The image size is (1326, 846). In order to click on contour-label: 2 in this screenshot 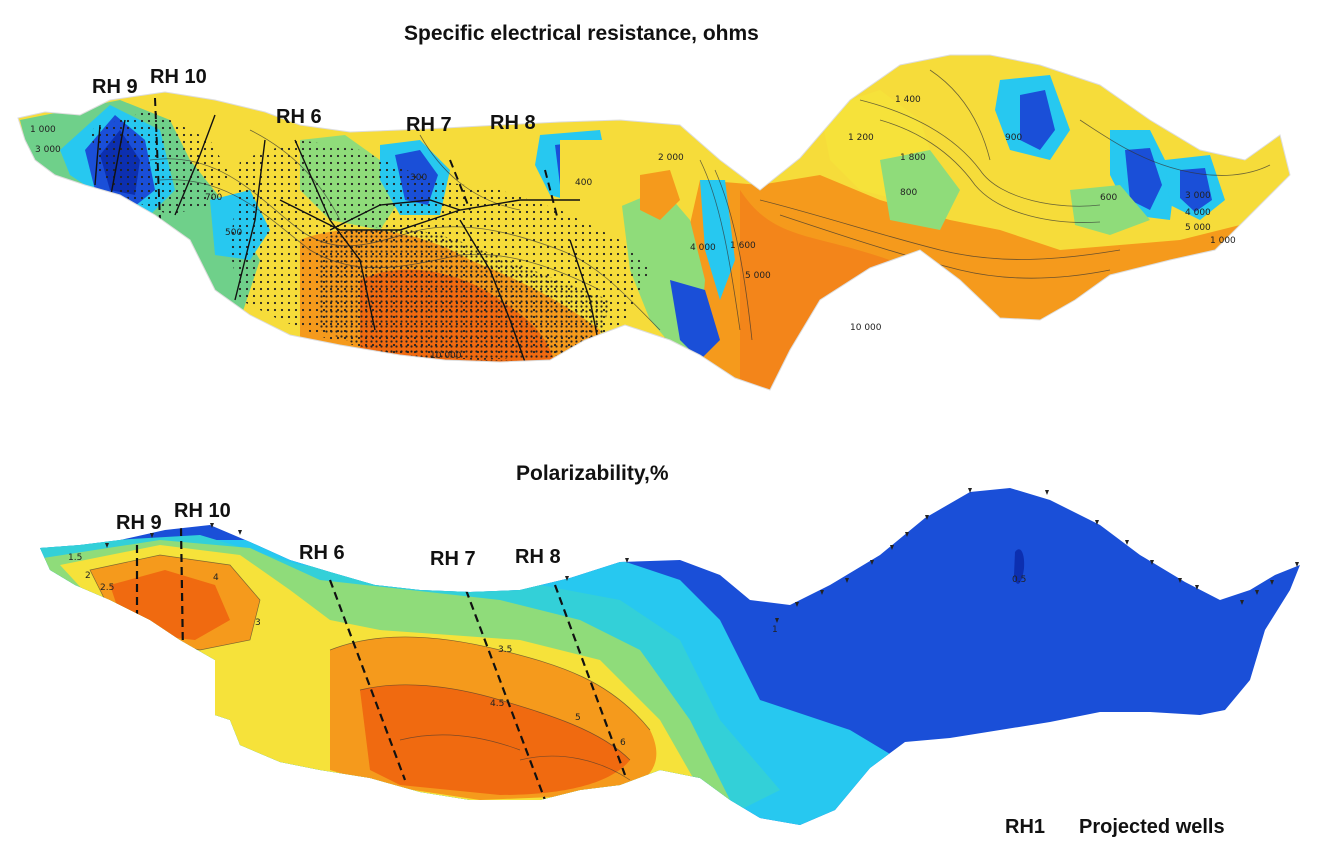, I will do `click(88, 576)`.